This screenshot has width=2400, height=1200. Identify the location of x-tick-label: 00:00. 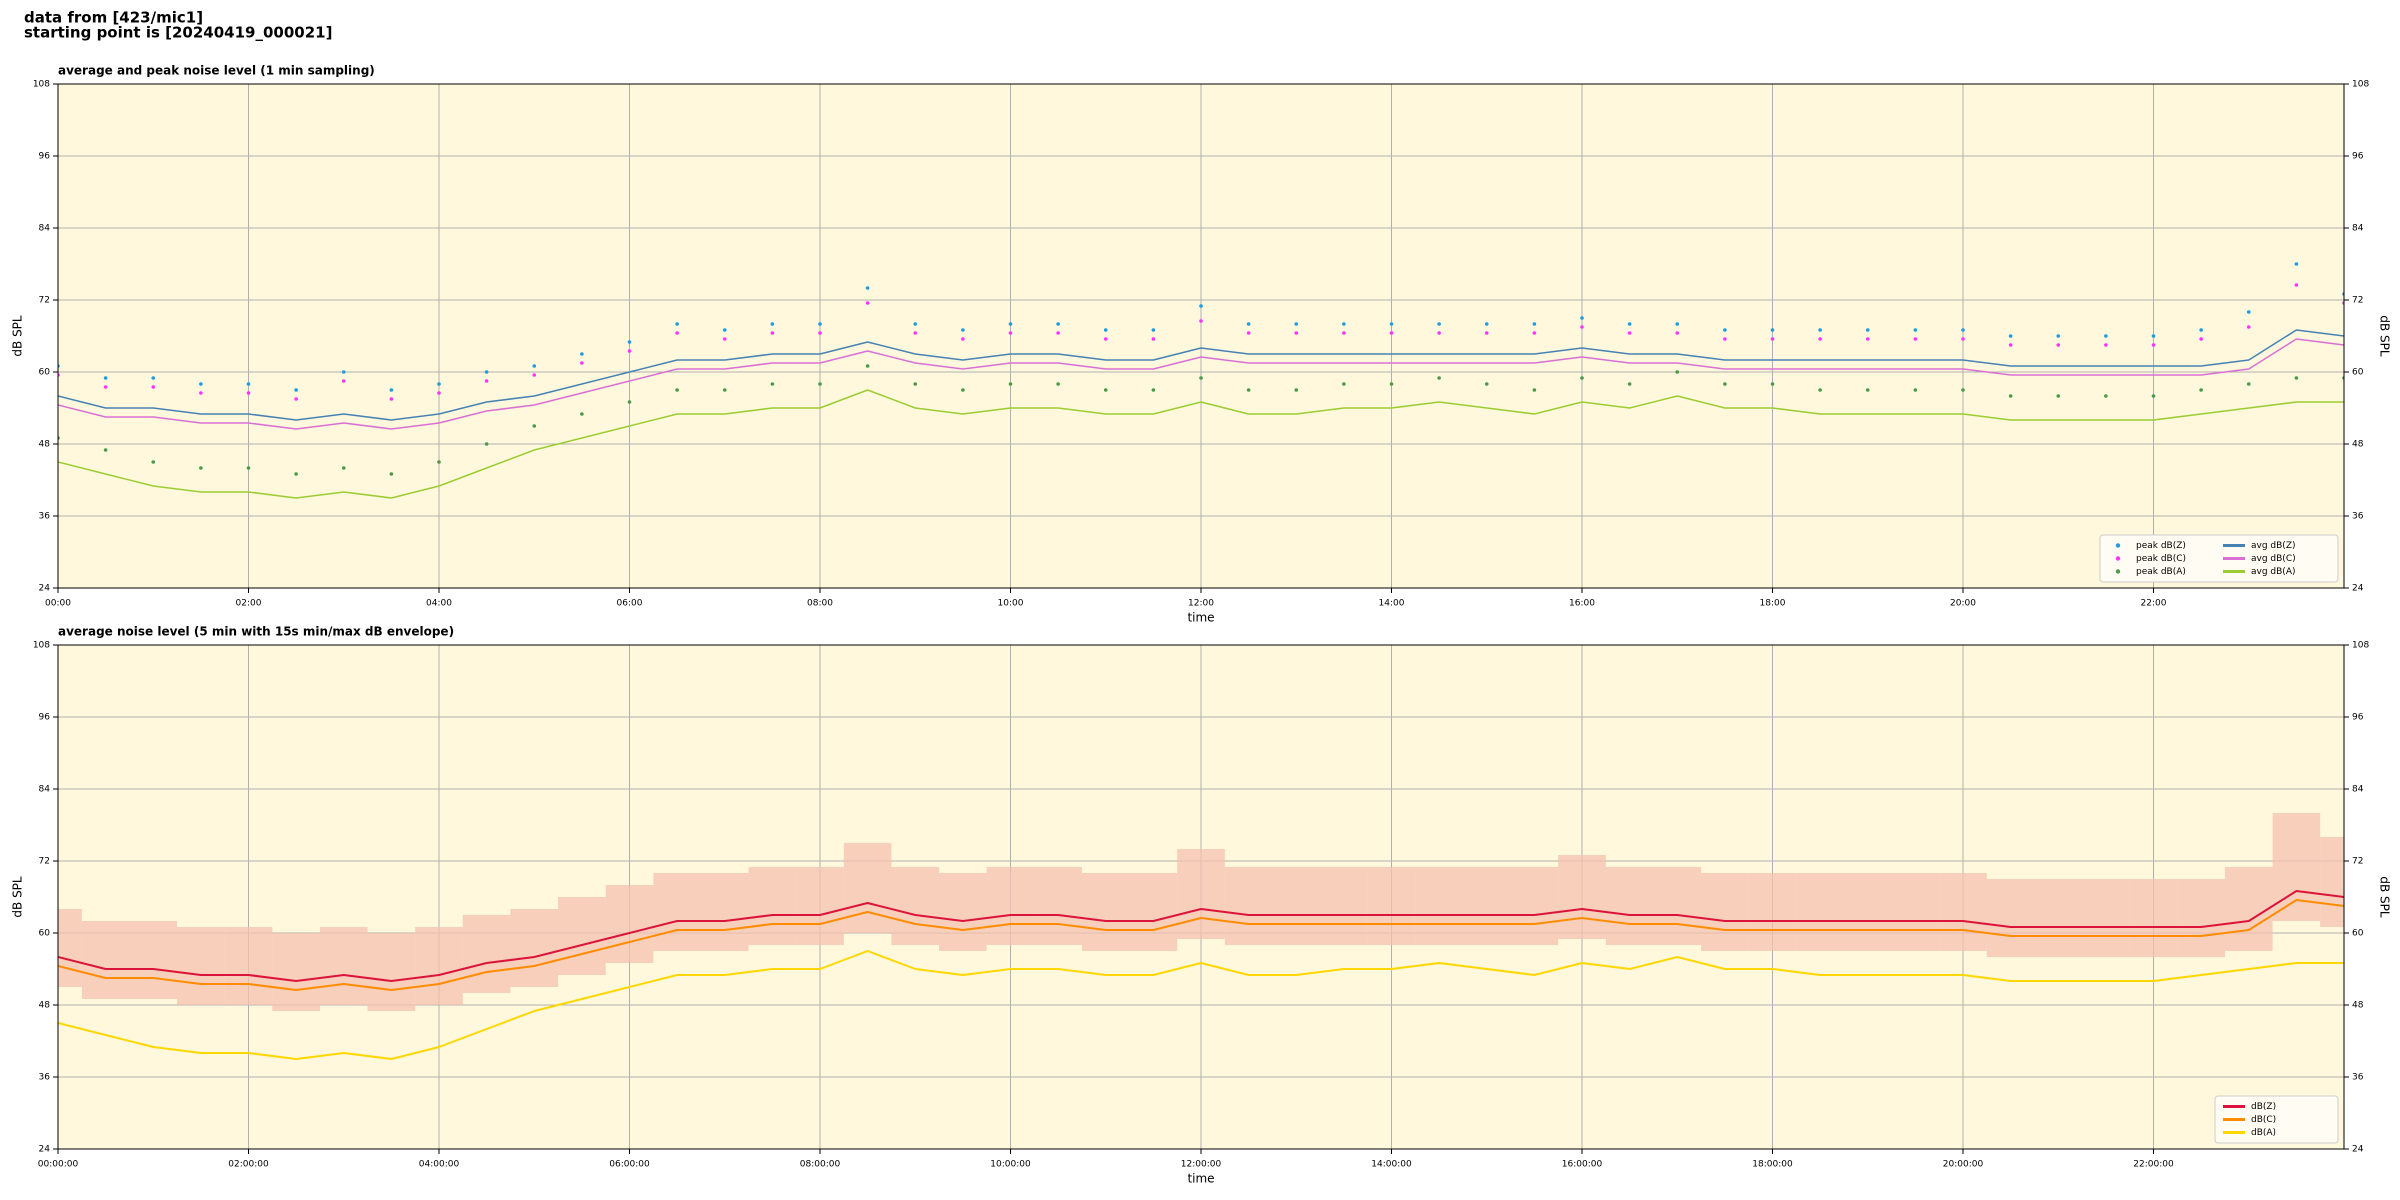
(58, 604).